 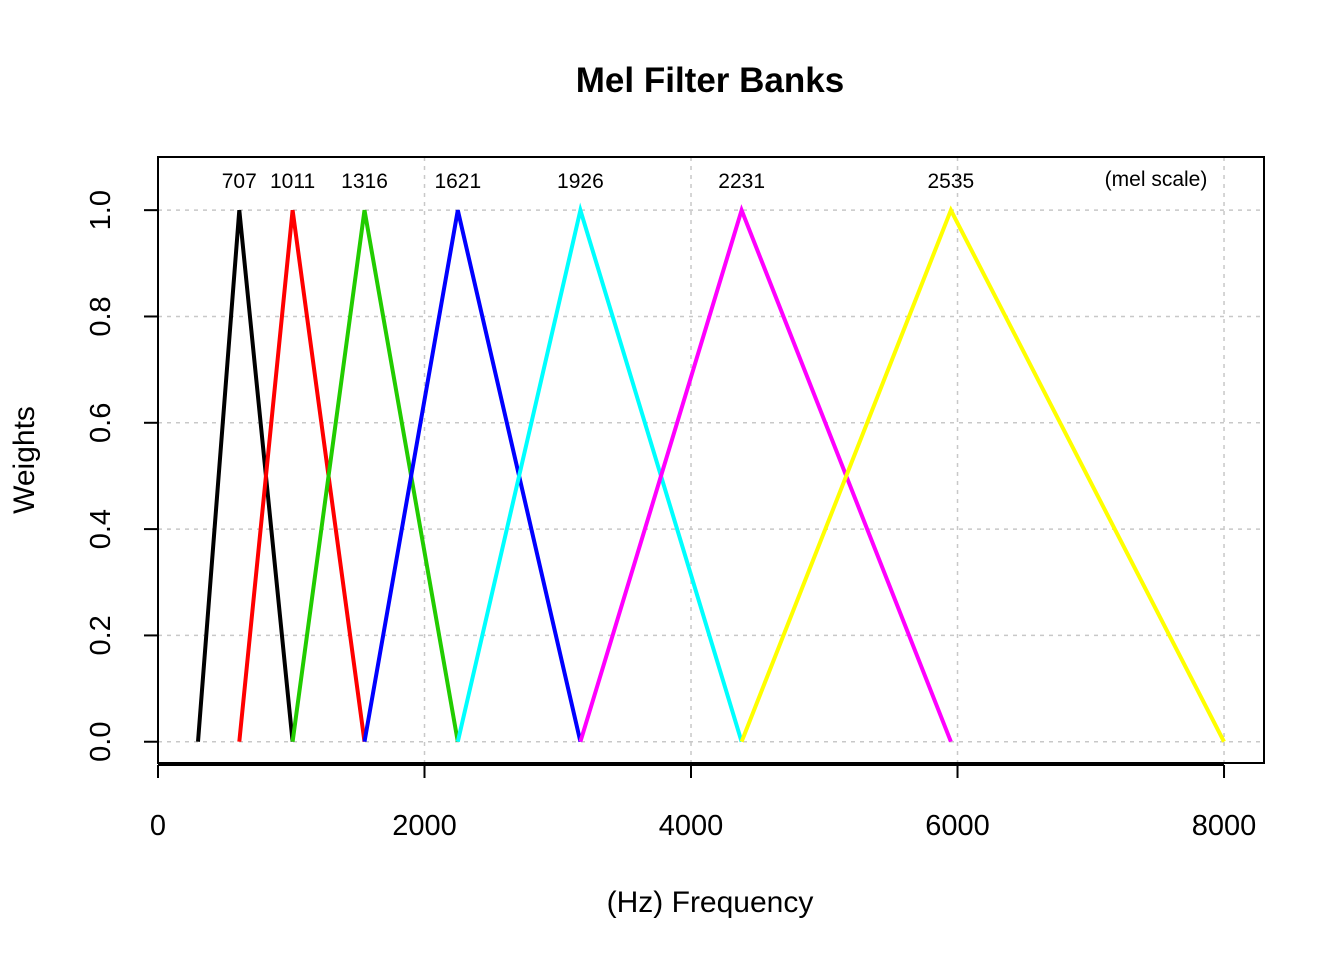 What do you see at coordinates (101, 210) in the screenshot?
I see `y-tick-label-5: 1.0` at bounding box center [101, 210].